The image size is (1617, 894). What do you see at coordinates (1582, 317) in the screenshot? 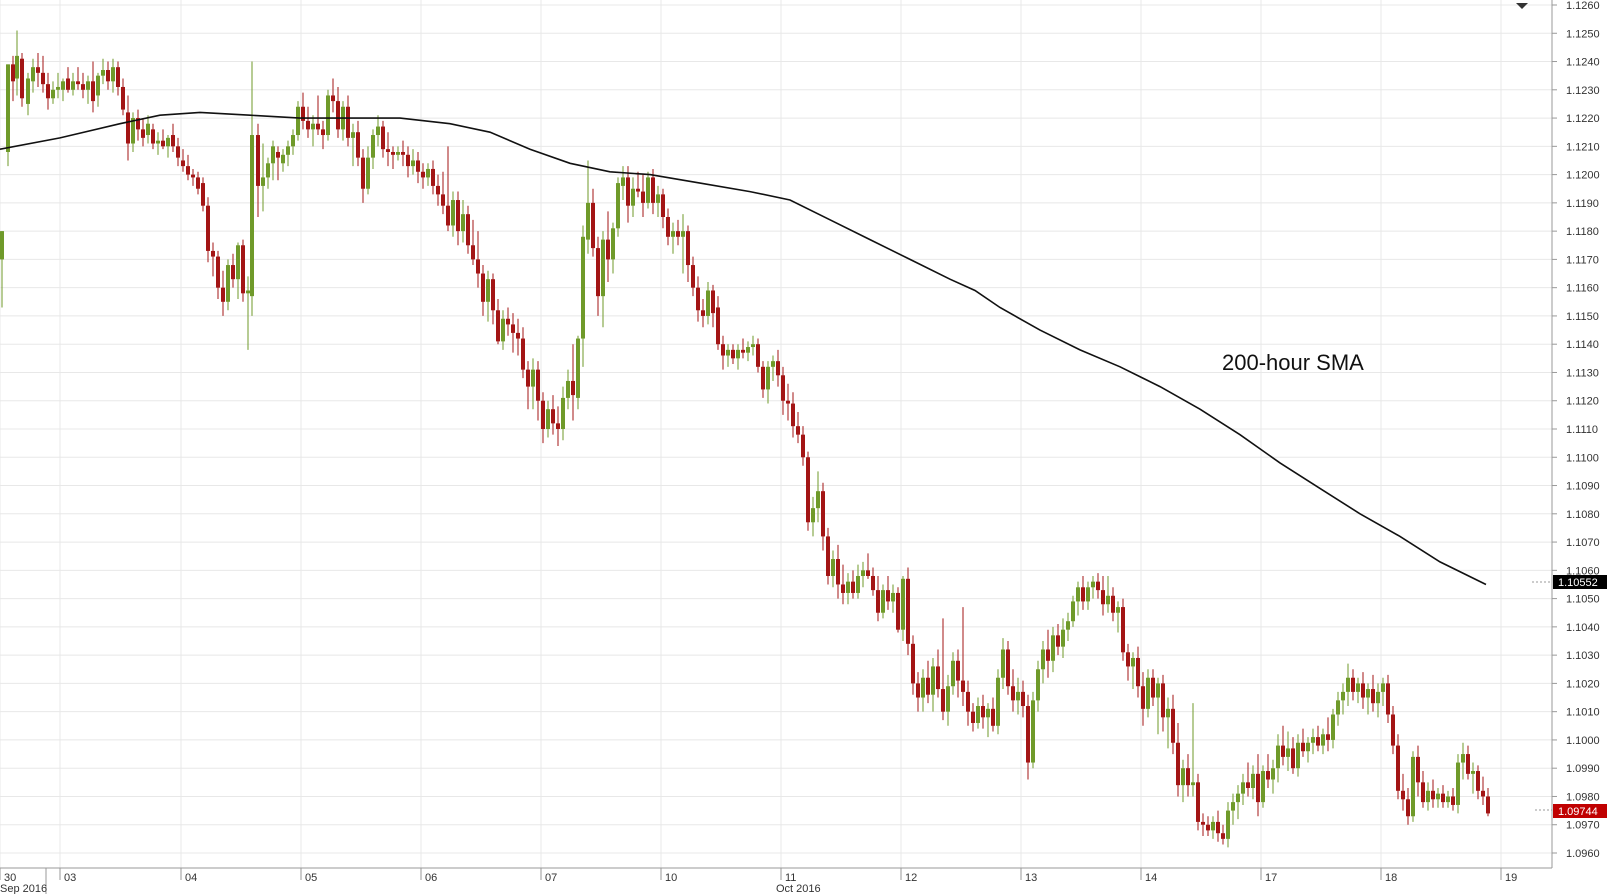
I see `y-tick-label: 1.1150` at bounding box center [1582, 317].